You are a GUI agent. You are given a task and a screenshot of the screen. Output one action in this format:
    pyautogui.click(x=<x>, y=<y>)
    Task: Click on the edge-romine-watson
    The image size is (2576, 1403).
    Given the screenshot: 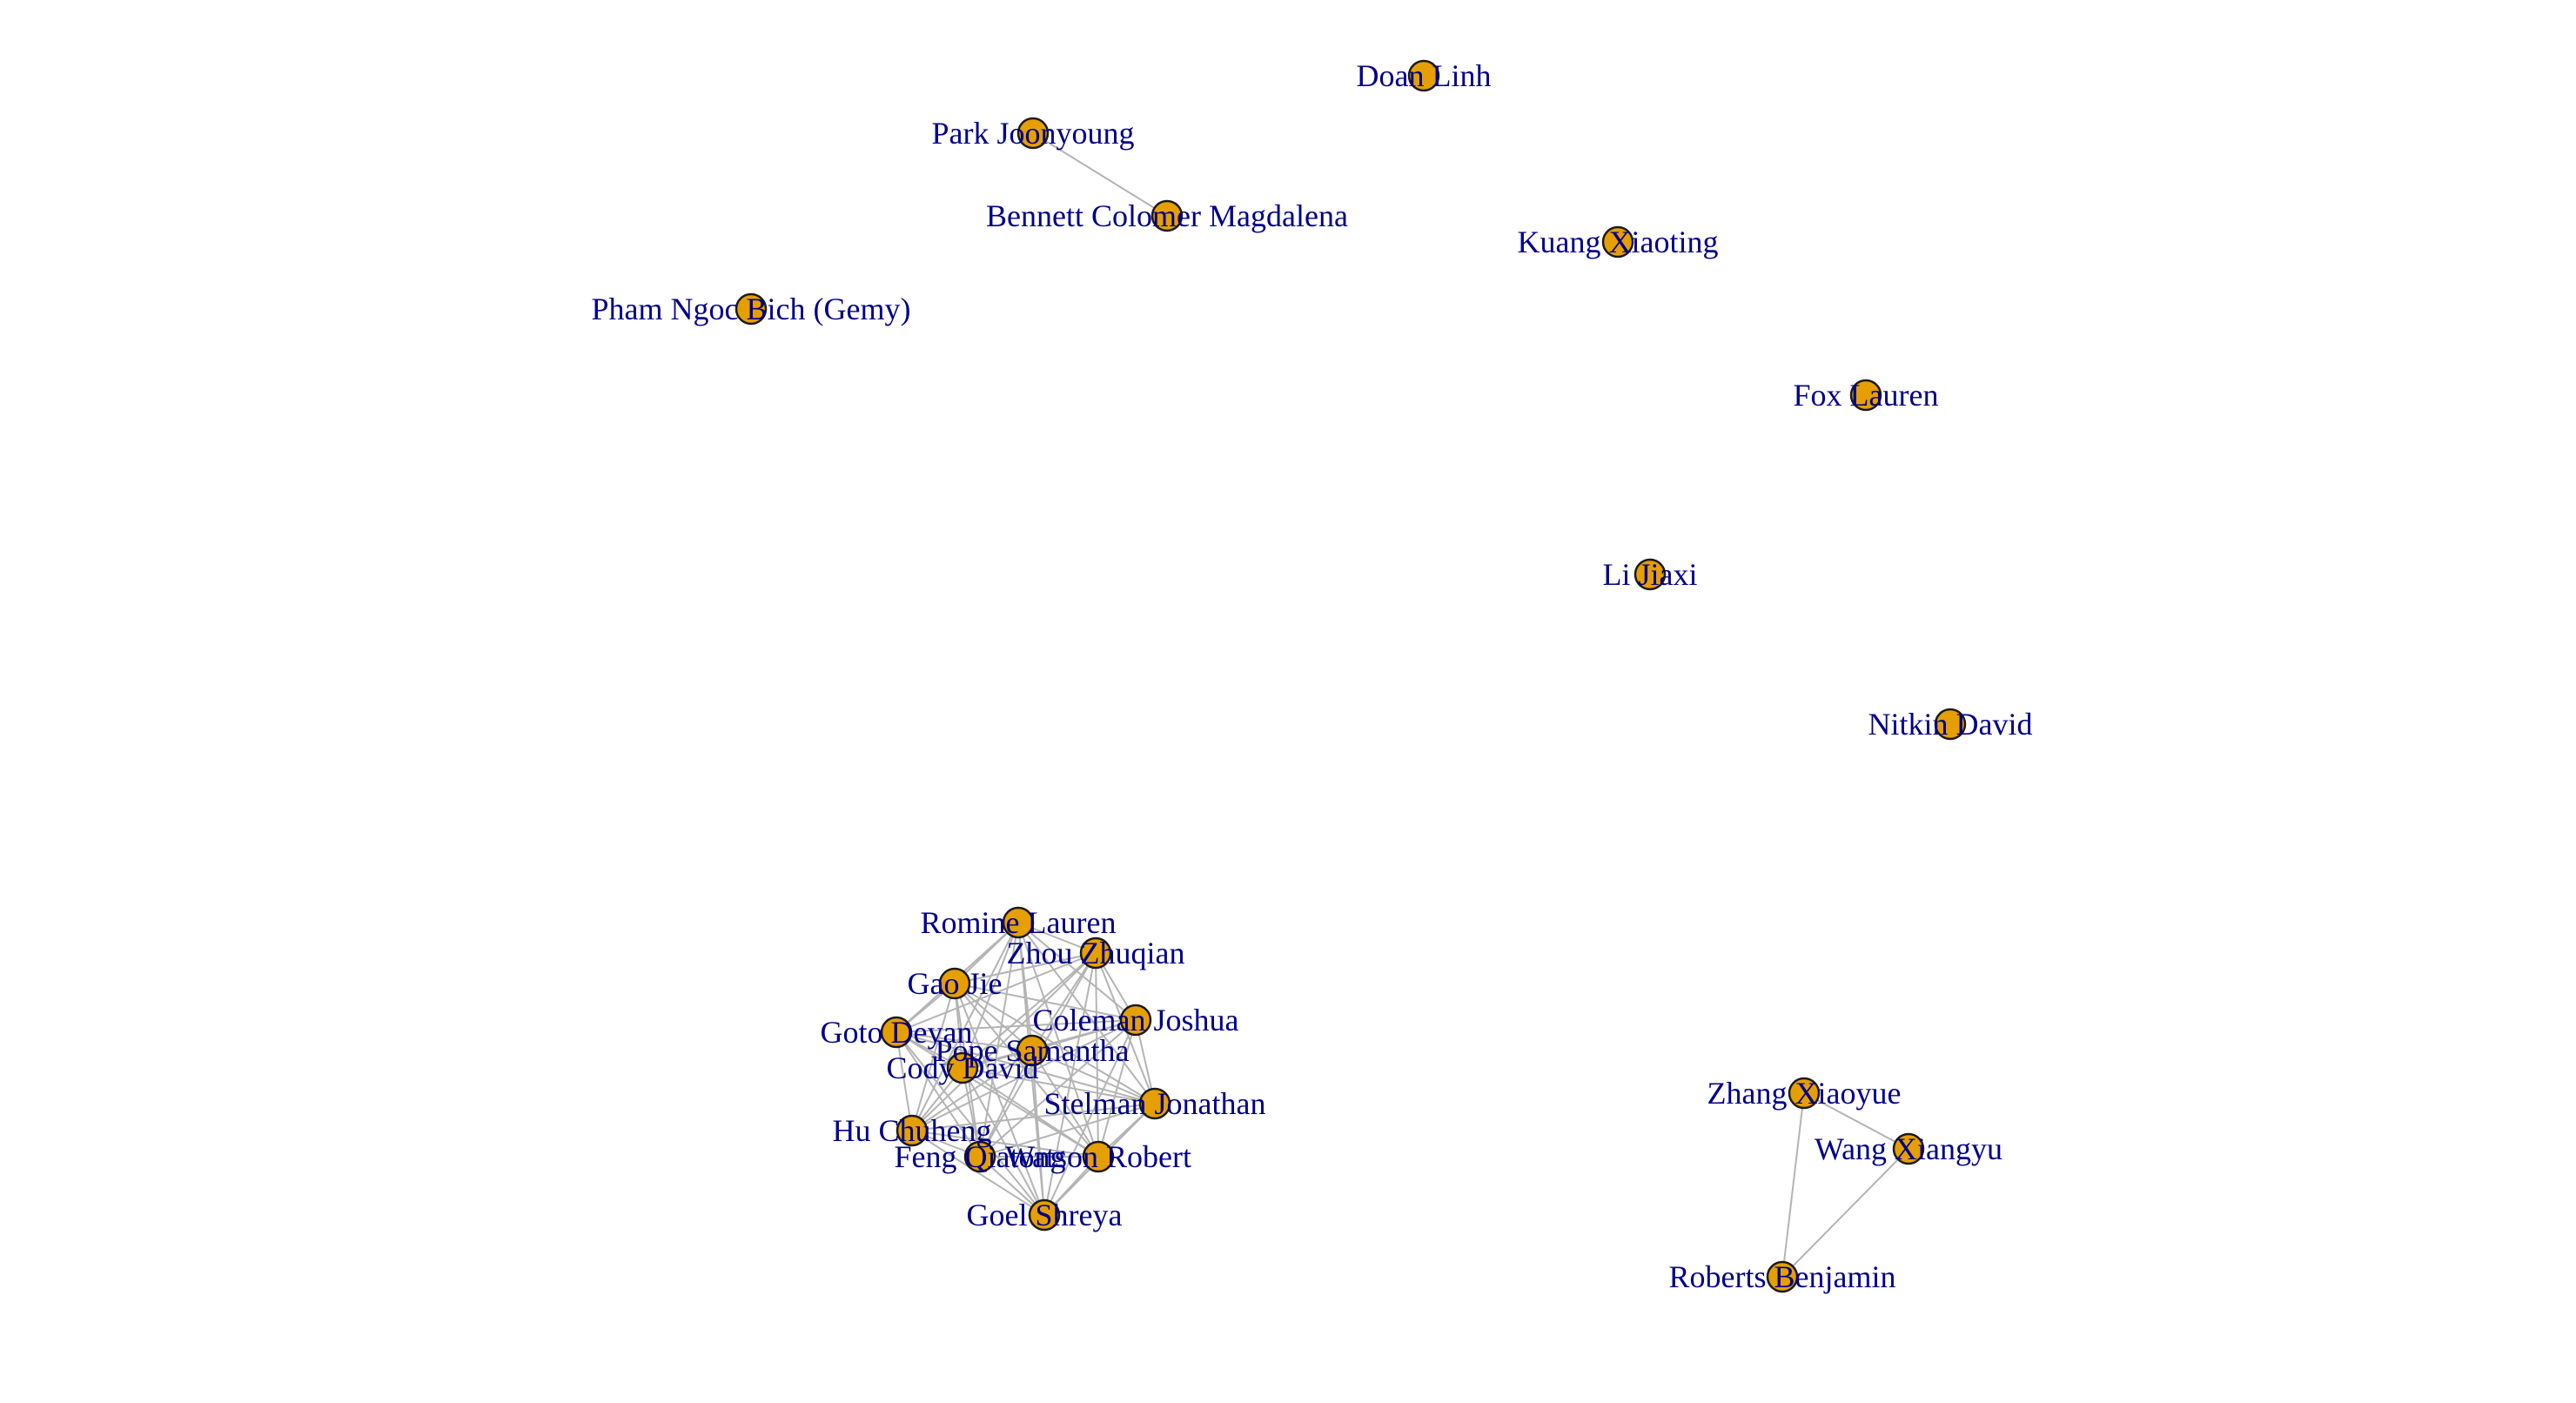 What is the action you would take?
    pyautogui.click(x=1058, y=1040)
    